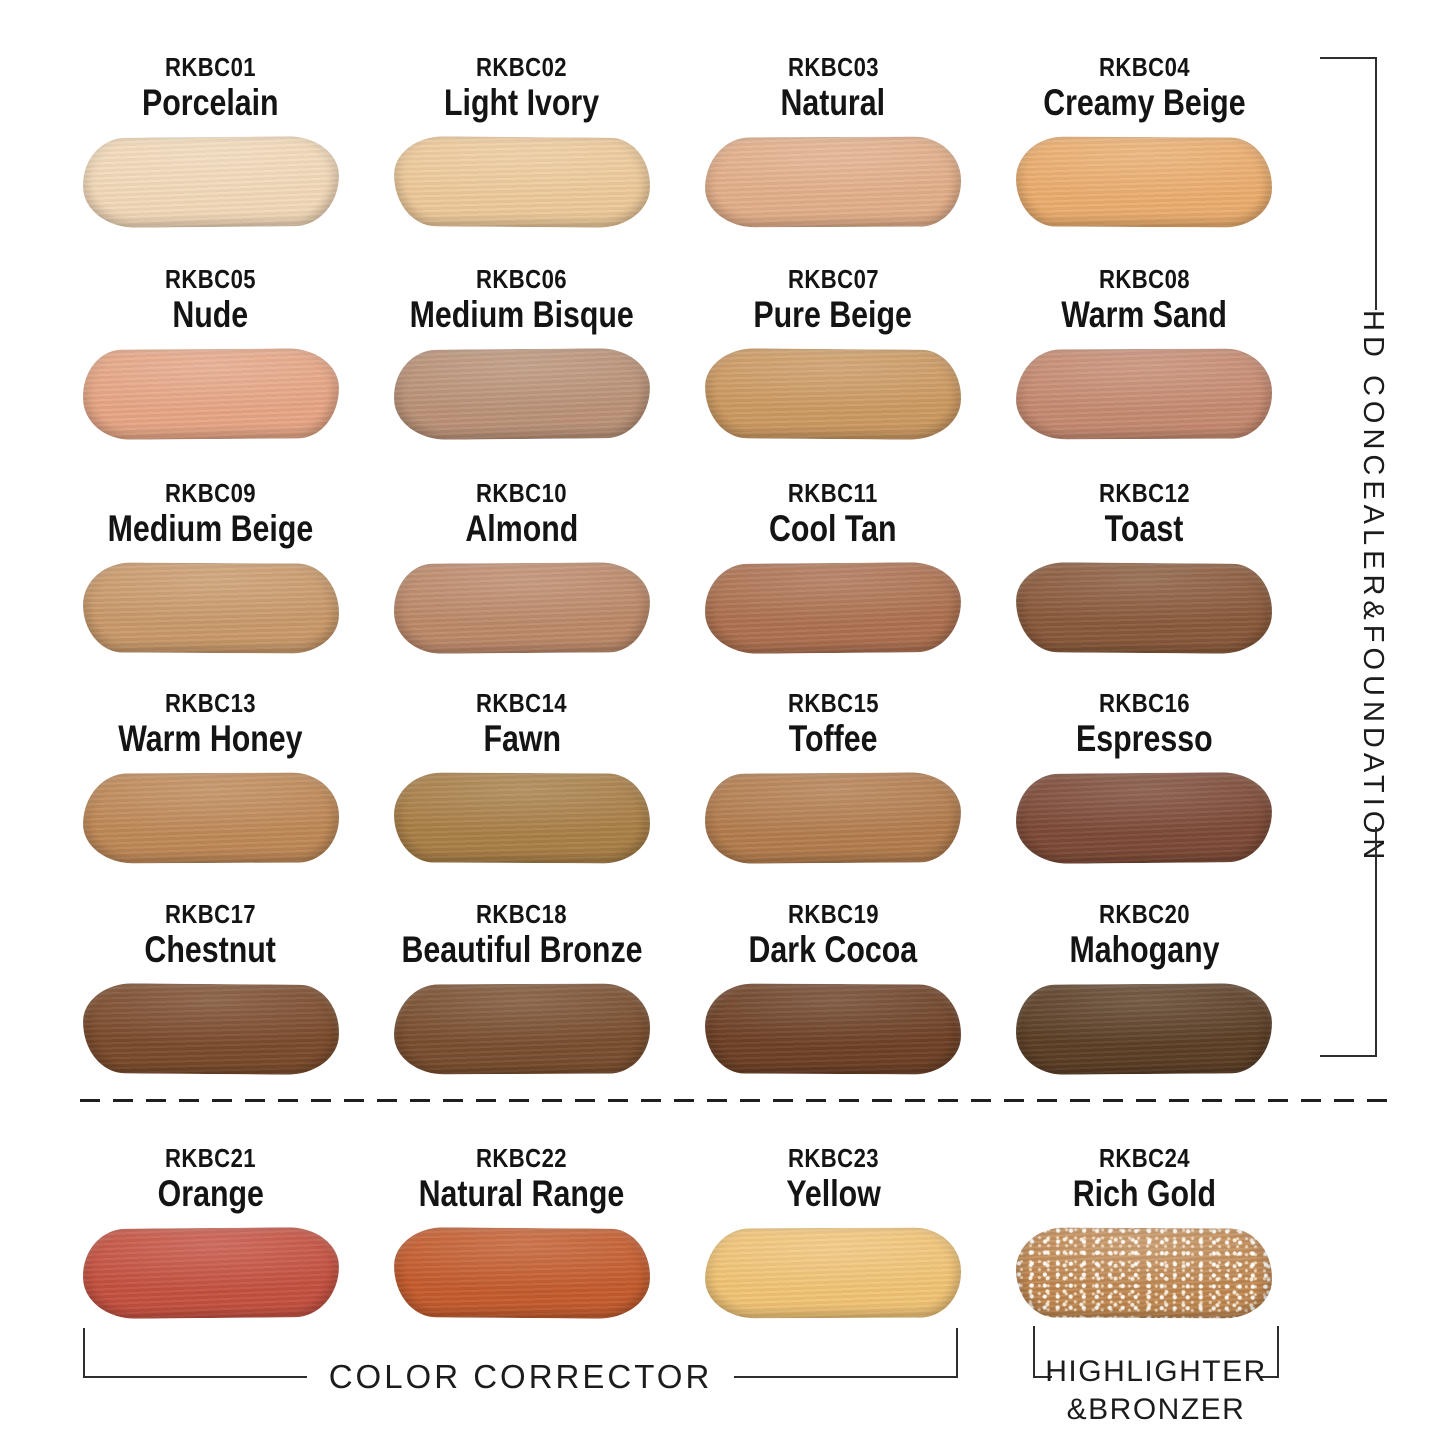  Describe the element at coordinates (522, 703) in the screenshot. I see `shade-code: RKBC14` at that location.